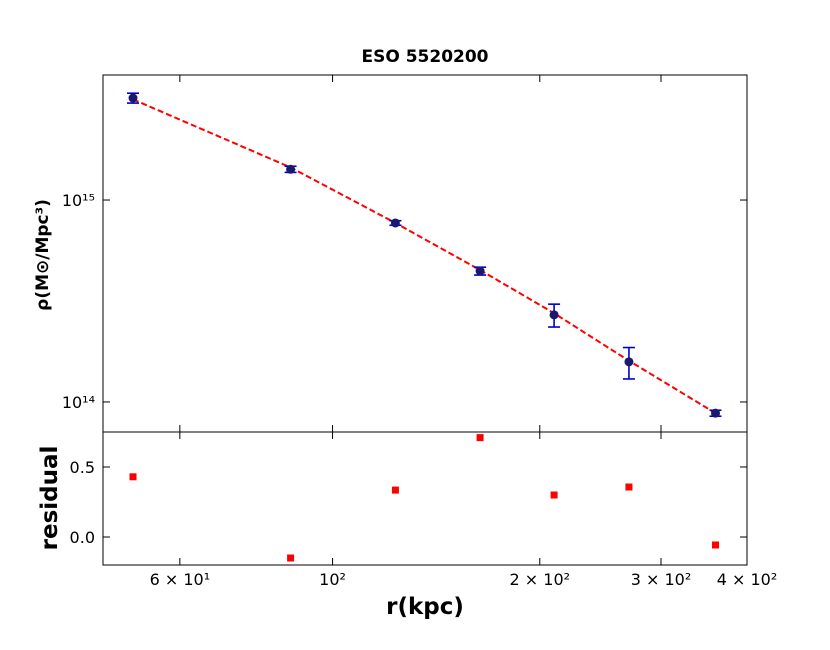 This screenshot has height=650, width=830. What do you see at coordinates (425, 607) in the screenshot?
I see `x-axis-label: r(kpc)` at bounding box center [425, 607].